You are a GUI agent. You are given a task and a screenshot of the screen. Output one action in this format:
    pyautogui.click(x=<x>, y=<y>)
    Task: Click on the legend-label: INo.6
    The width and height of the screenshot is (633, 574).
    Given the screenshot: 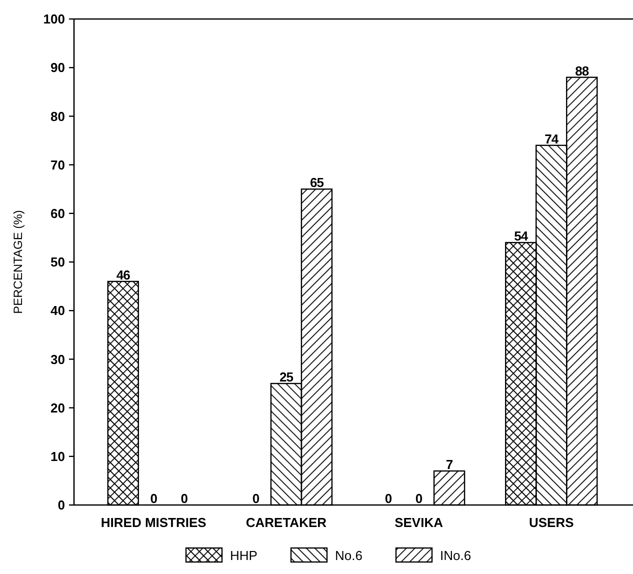 What is the action you would take?
    pyautogui.click(x=456, y=555)
    